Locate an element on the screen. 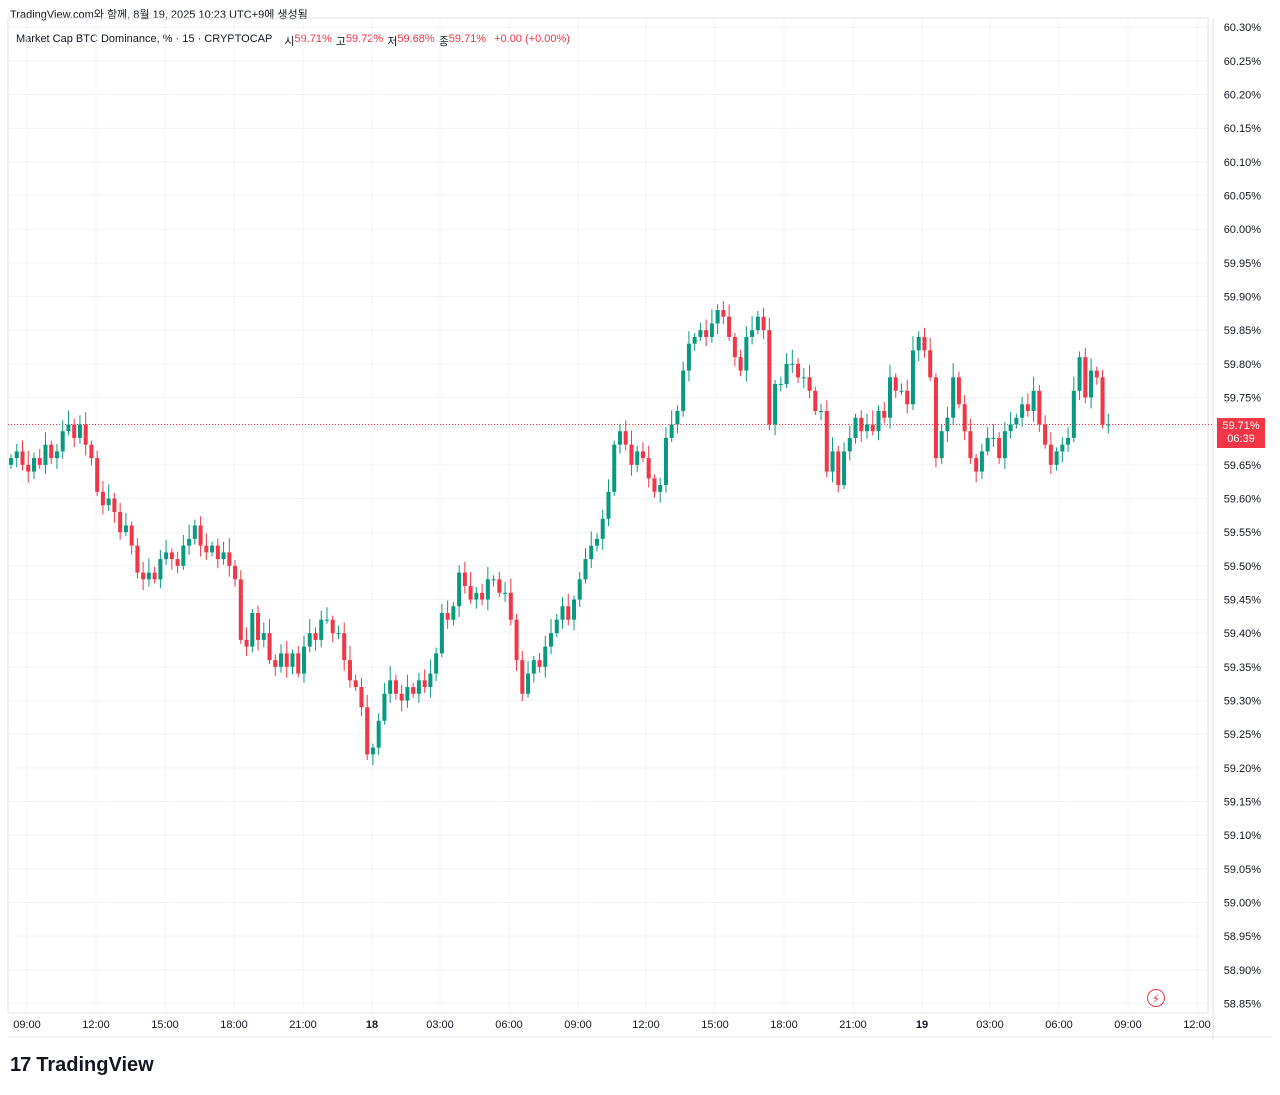 The width and height of the screenshot is (1280, 1095). bolt-icon: ⚡ is located at coordinates (1156, 998).